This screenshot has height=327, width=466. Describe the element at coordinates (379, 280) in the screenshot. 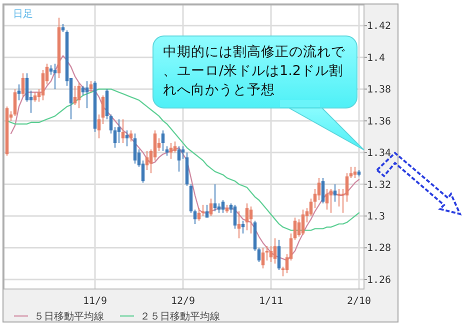

I see `y-tick-label: 1.26` at that location.